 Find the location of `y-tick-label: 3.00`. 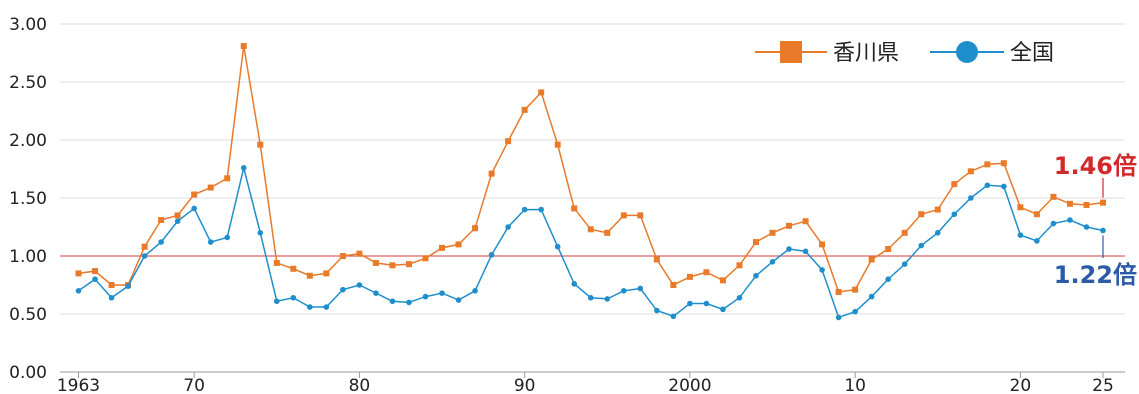

y-tick-label: 3.00 is located at coordinates (28, 25).